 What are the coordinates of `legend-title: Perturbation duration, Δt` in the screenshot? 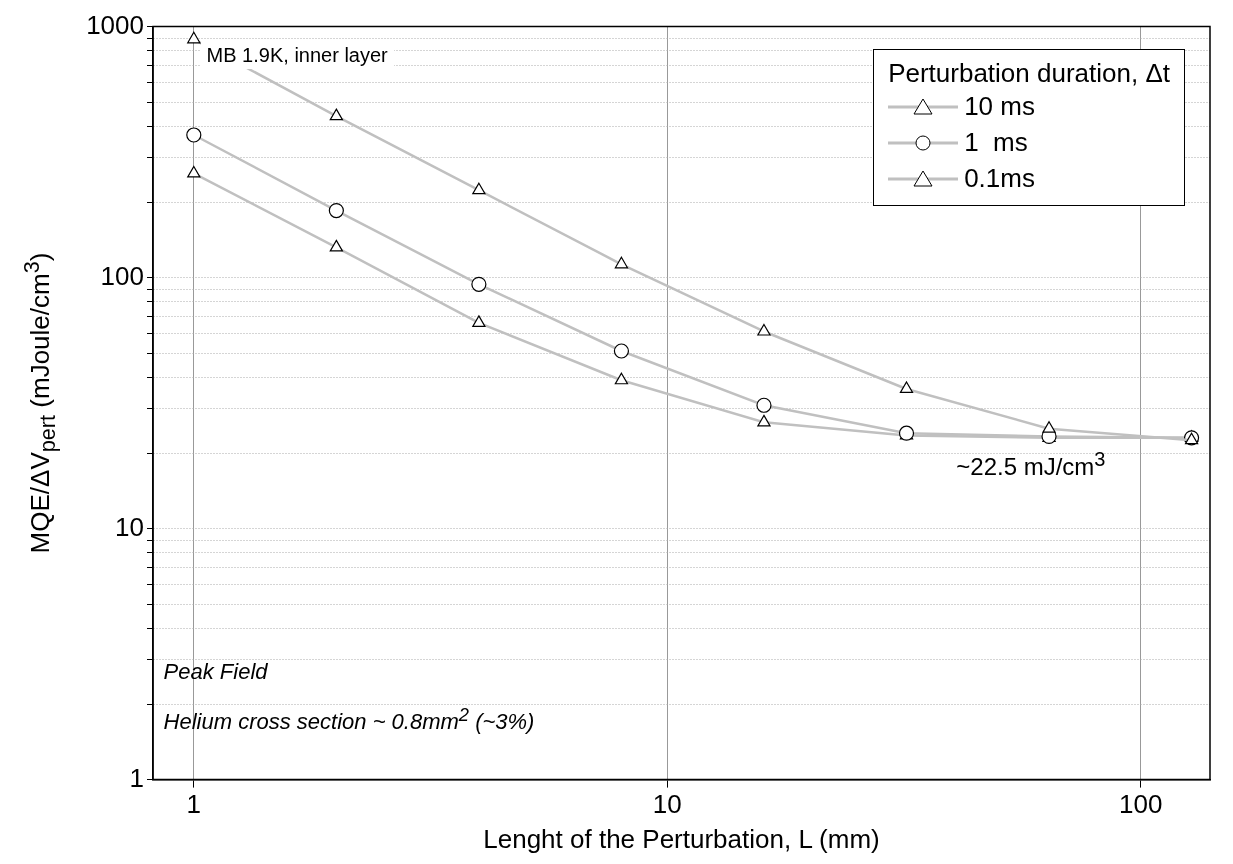 It's located at (1029, 73).